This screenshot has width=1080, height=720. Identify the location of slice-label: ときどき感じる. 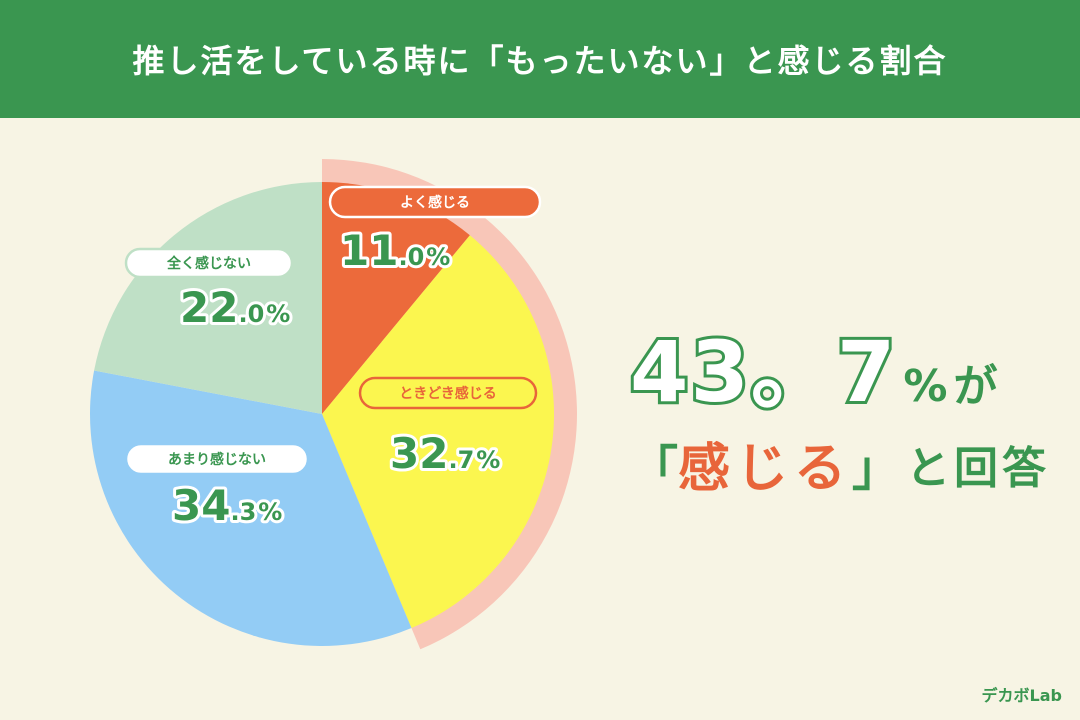
(448, 393).